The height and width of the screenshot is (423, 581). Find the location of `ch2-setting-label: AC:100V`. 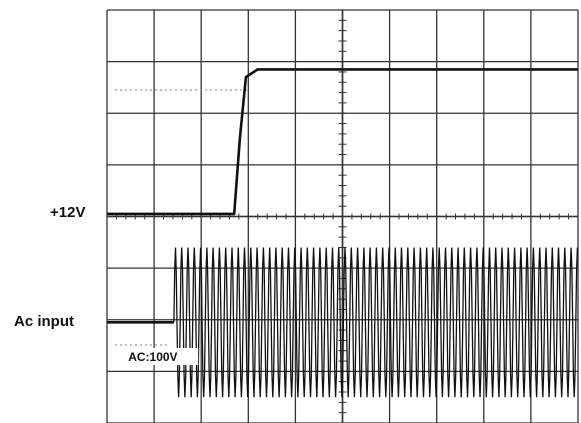

ch2-setting-label: AC:100V is located at coordinates (152, 357).